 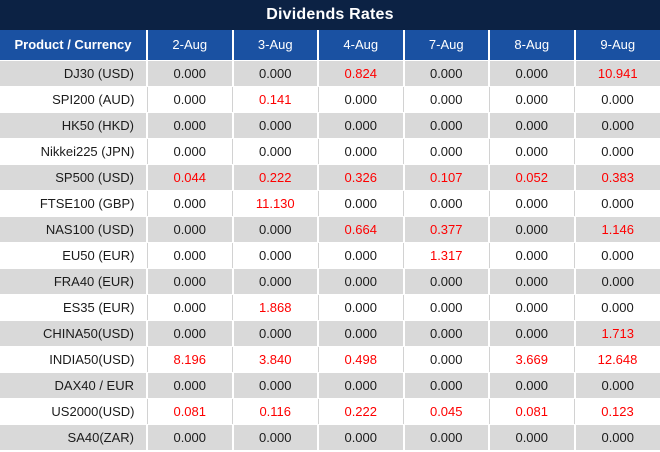 I want to click on product-cell: FTSE100 (GBP), so click(x=87, y=203).